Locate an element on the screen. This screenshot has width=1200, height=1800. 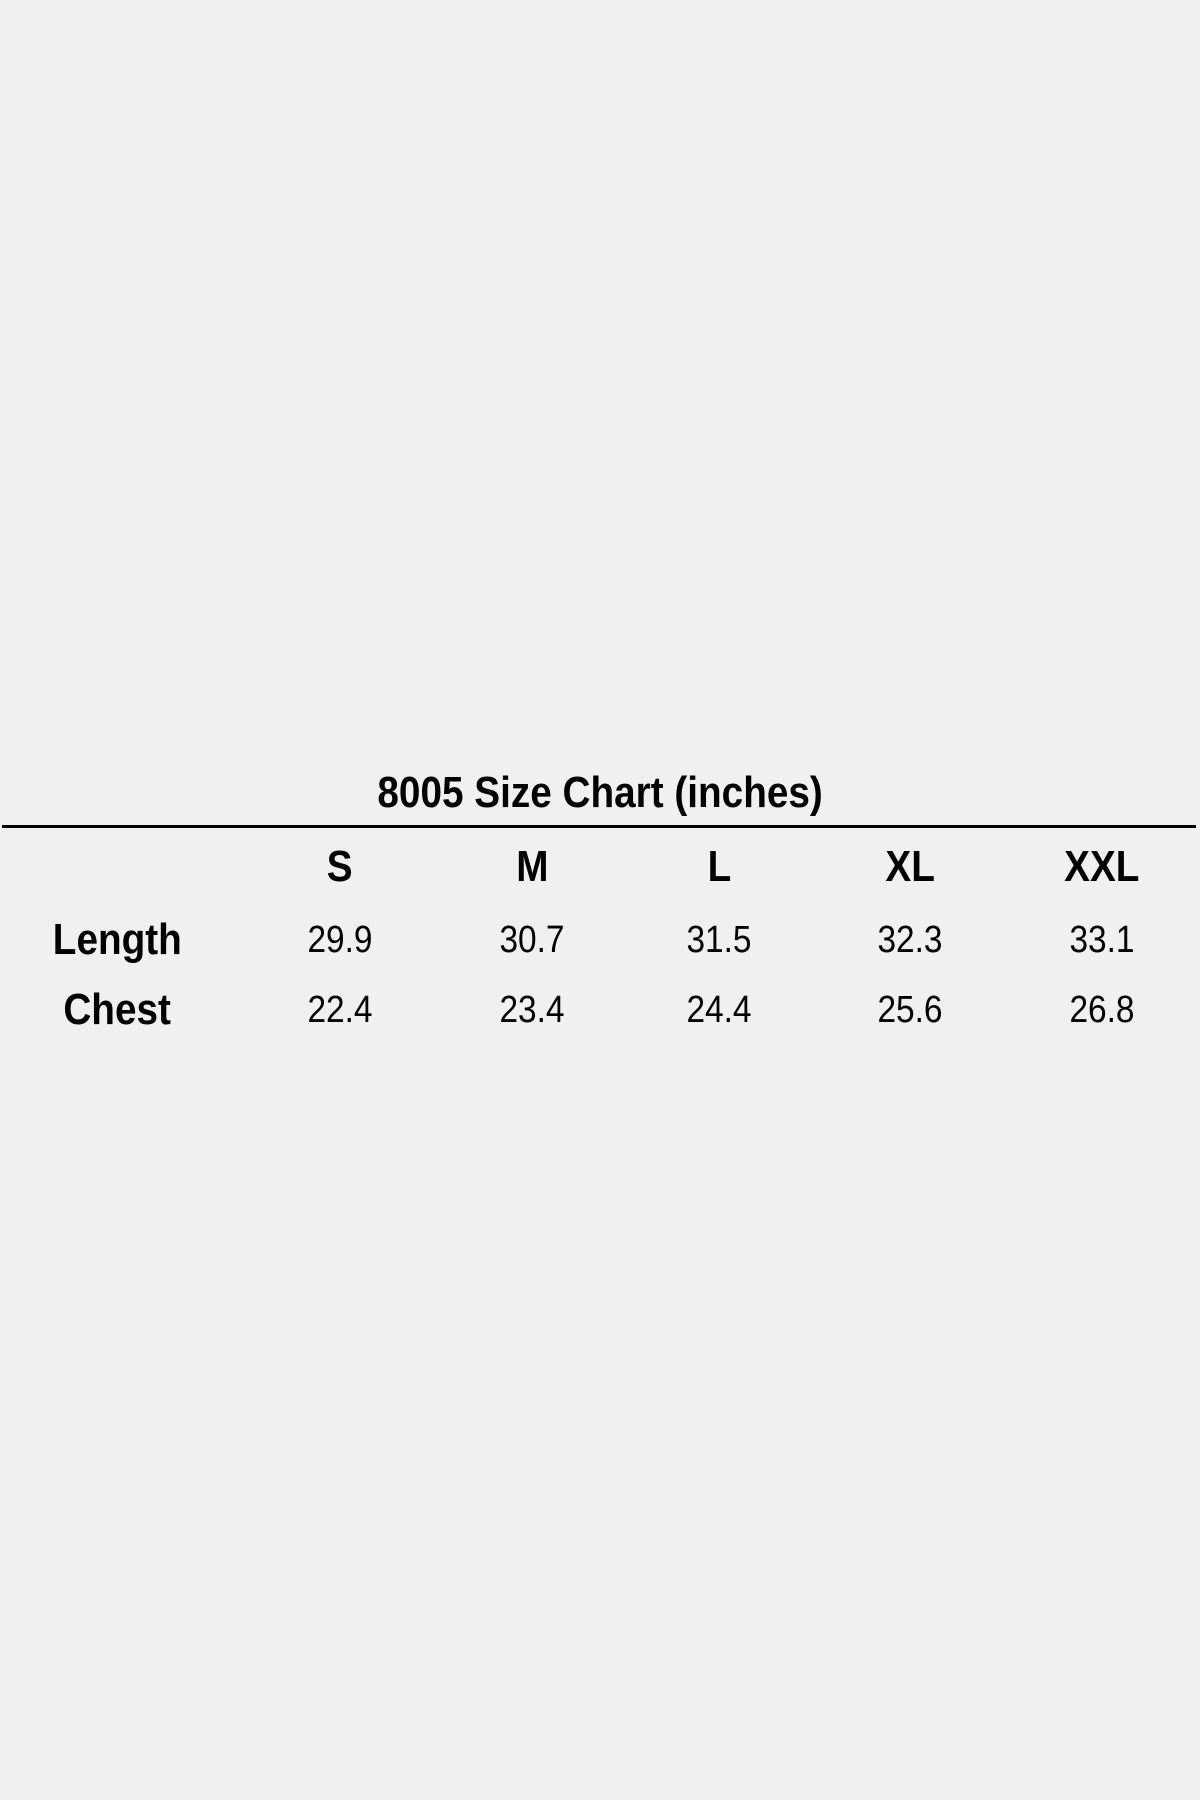
table-cell-text: 33.1 is located at coordinates (1102, 940).